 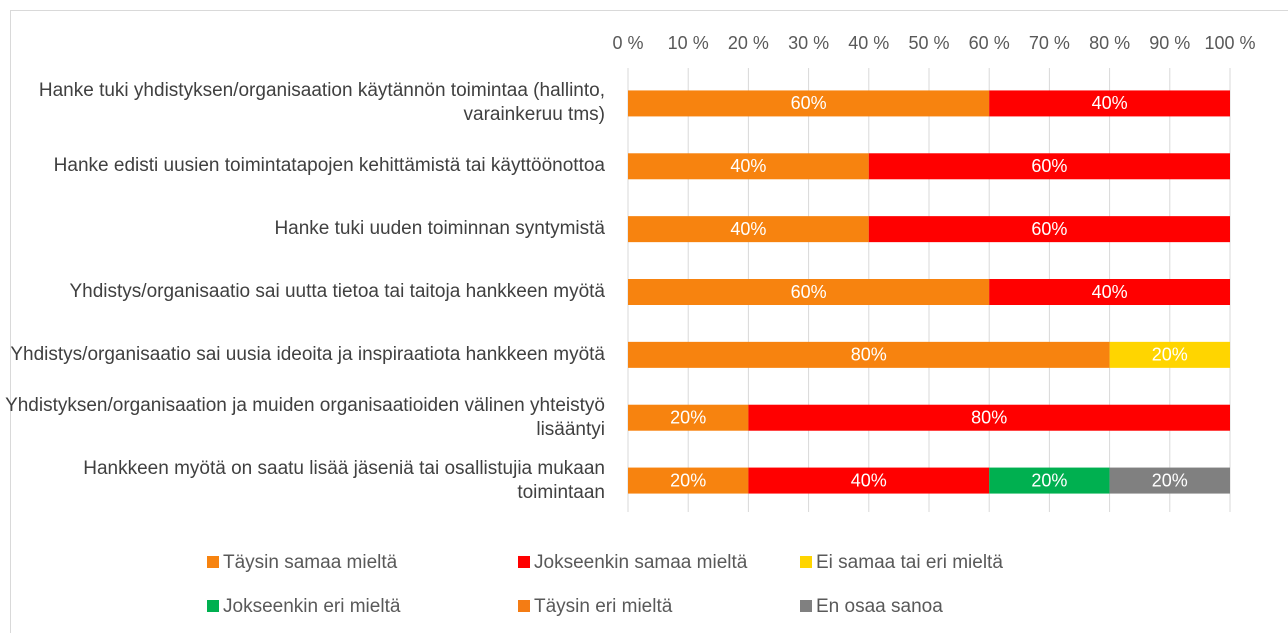 I want to click on x-tick-label: 40 %, so click(x=868, y=43).